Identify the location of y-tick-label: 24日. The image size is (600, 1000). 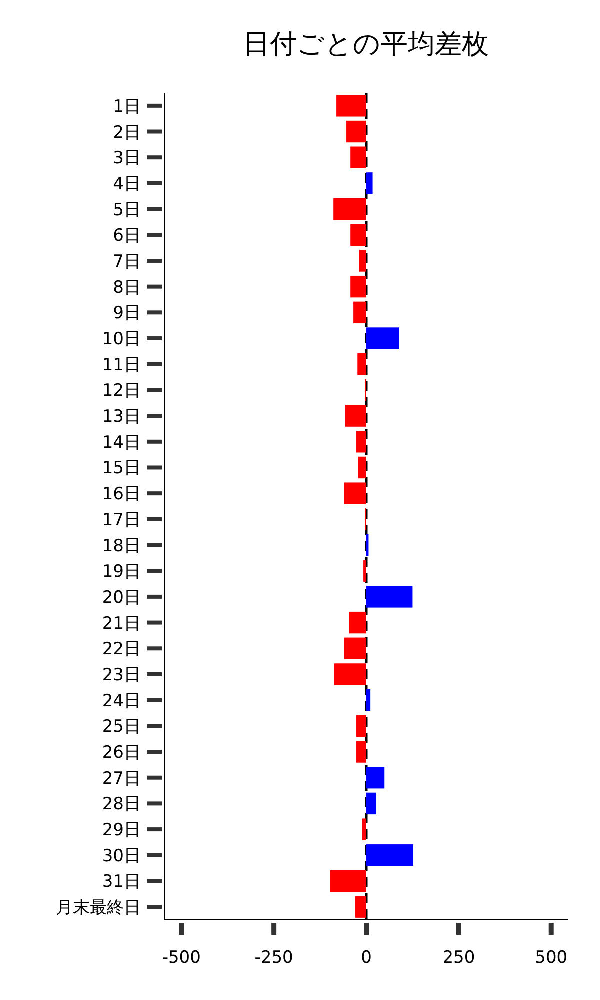
(121, 701).